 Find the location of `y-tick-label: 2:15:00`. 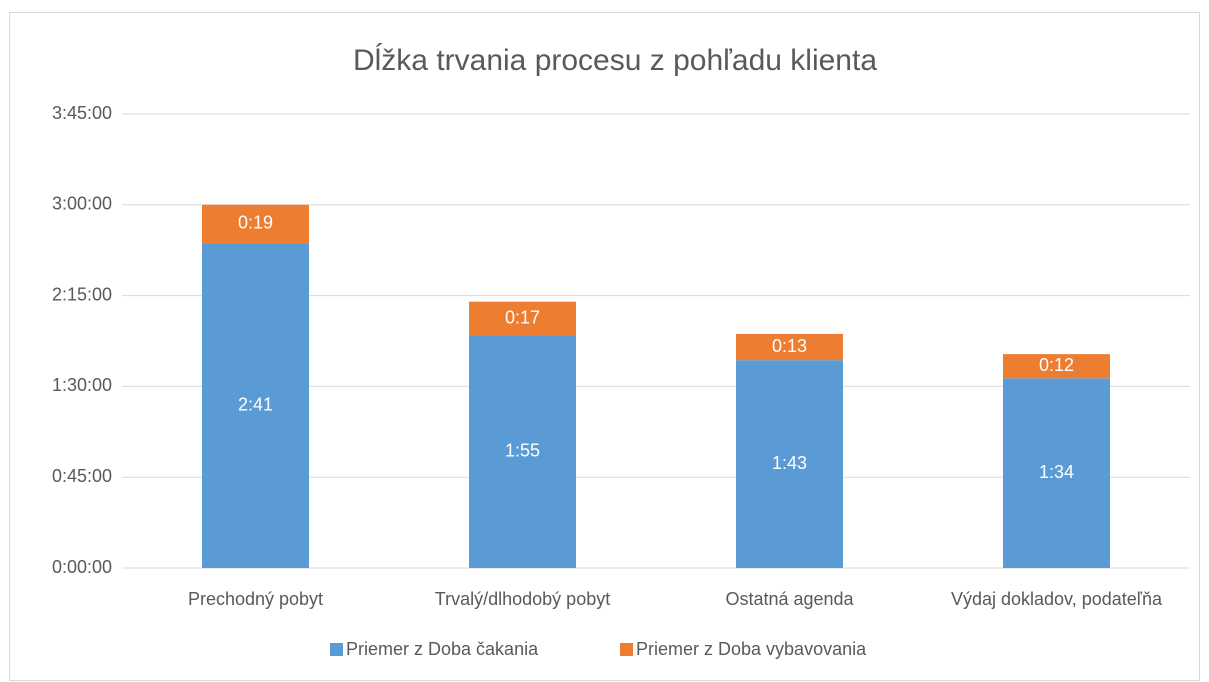

y-tick-label: 2:15:00 is located at coordinates (82, 294).